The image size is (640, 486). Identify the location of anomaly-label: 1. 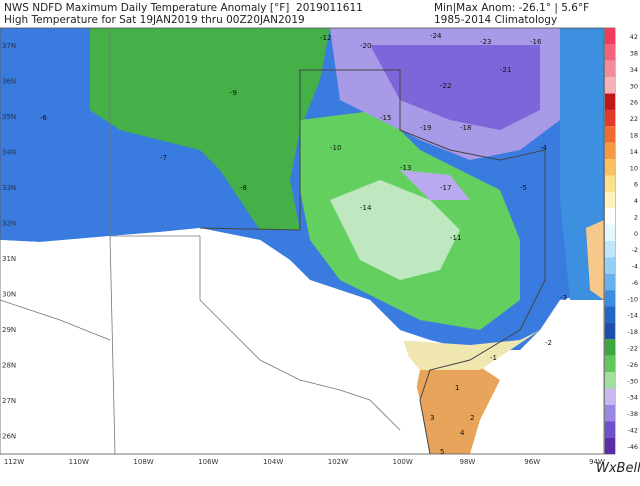
(457, 388).